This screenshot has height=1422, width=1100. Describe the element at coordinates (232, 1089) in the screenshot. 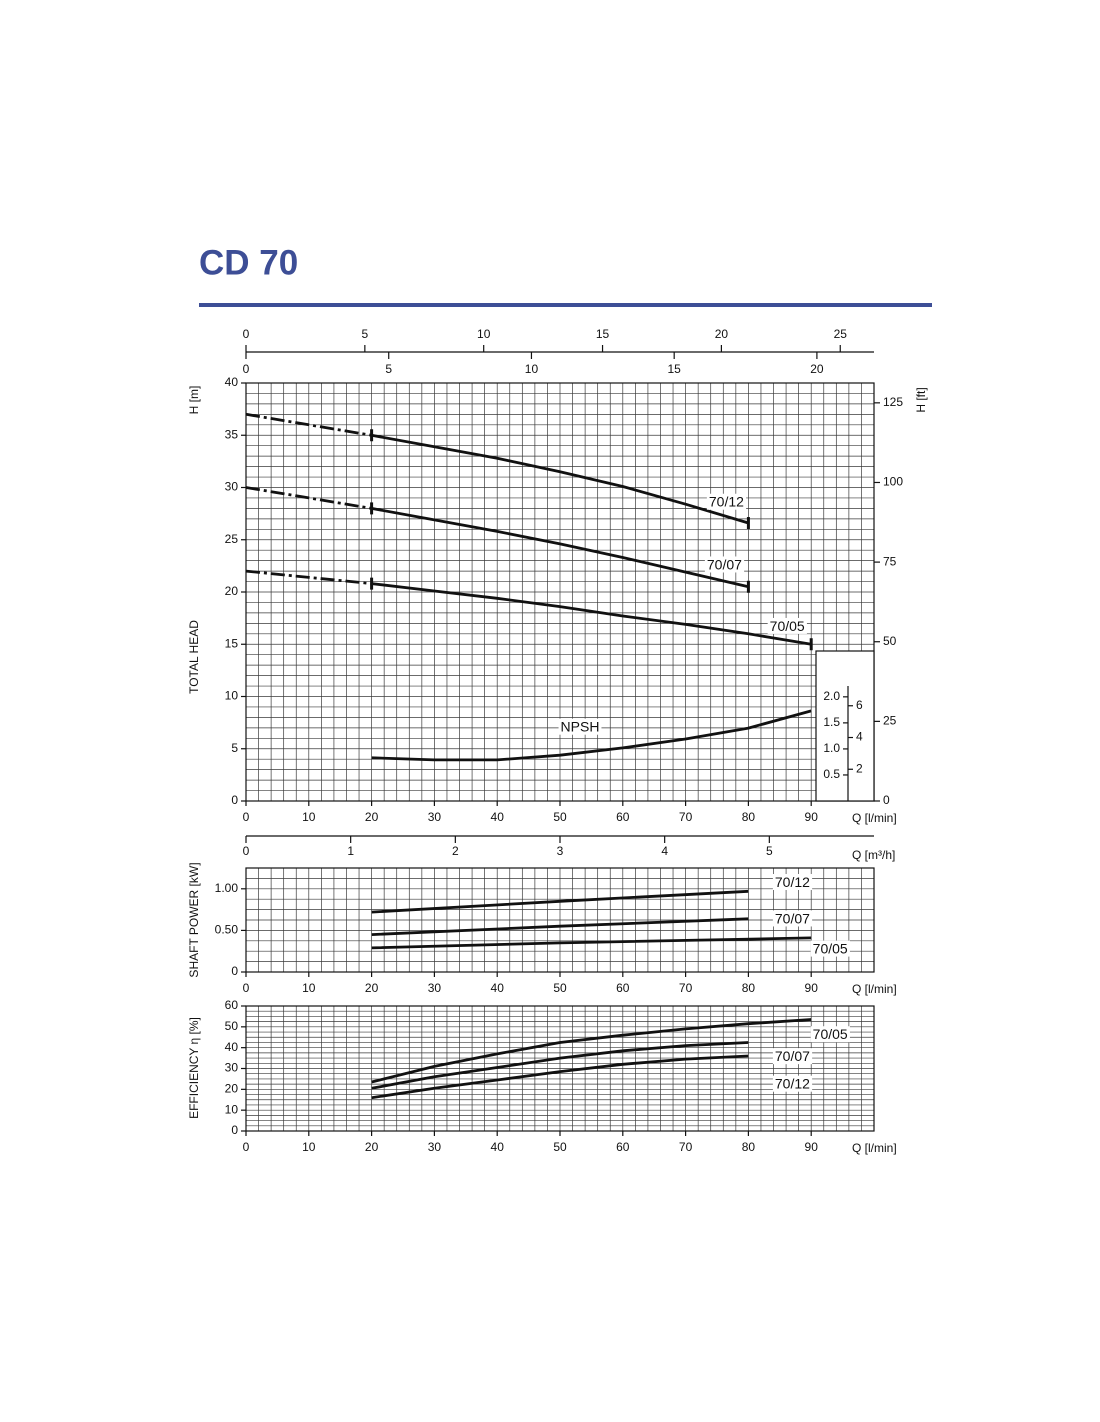

I see `y-tick-label: 20` at that location.